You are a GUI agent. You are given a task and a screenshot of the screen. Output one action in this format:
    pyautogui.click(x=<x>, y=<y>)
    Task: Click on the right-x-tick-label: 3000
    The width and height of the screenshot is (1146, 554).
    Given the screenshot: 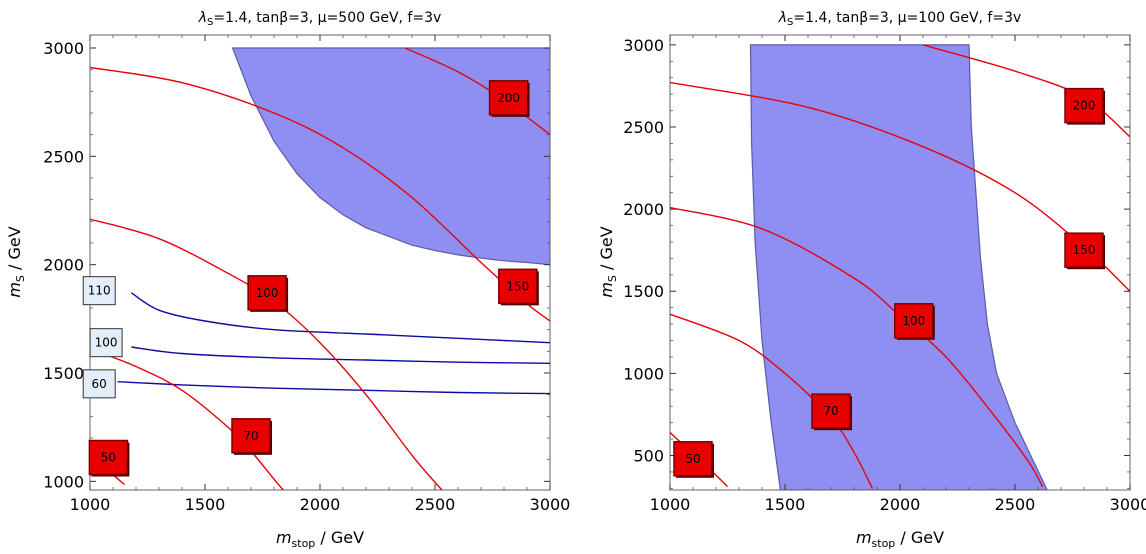 What is the action you would take?
    pyautogui.click(x=1128, y=504)
    